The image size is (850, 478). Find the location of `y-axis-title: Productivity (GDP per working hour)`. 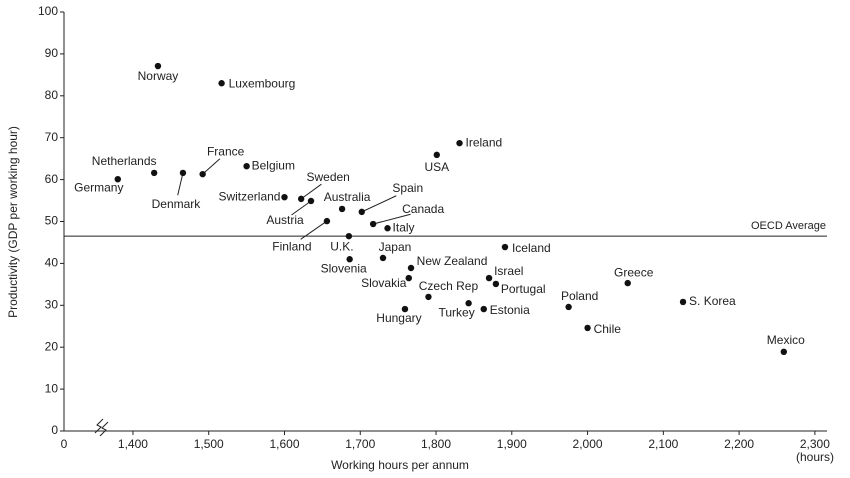

y-axis-title: Productivity (GDP per working hour) is located at coordinates (13, 222).